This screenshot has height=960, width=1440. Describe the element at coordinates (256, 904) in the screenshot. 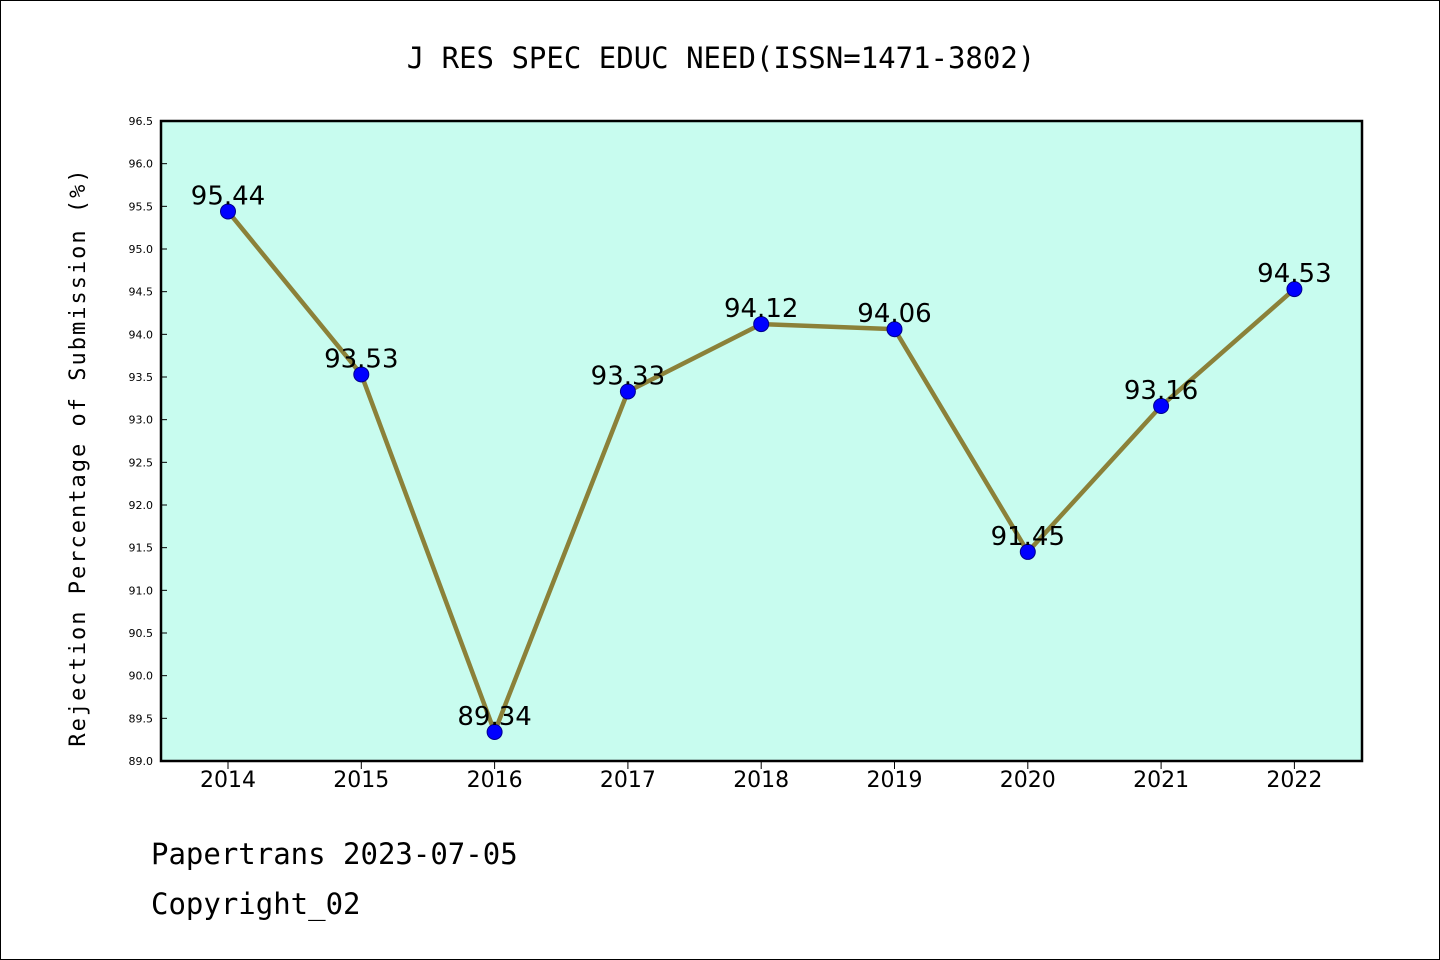

I see `footer-copyright: Copyright_02` at that location.